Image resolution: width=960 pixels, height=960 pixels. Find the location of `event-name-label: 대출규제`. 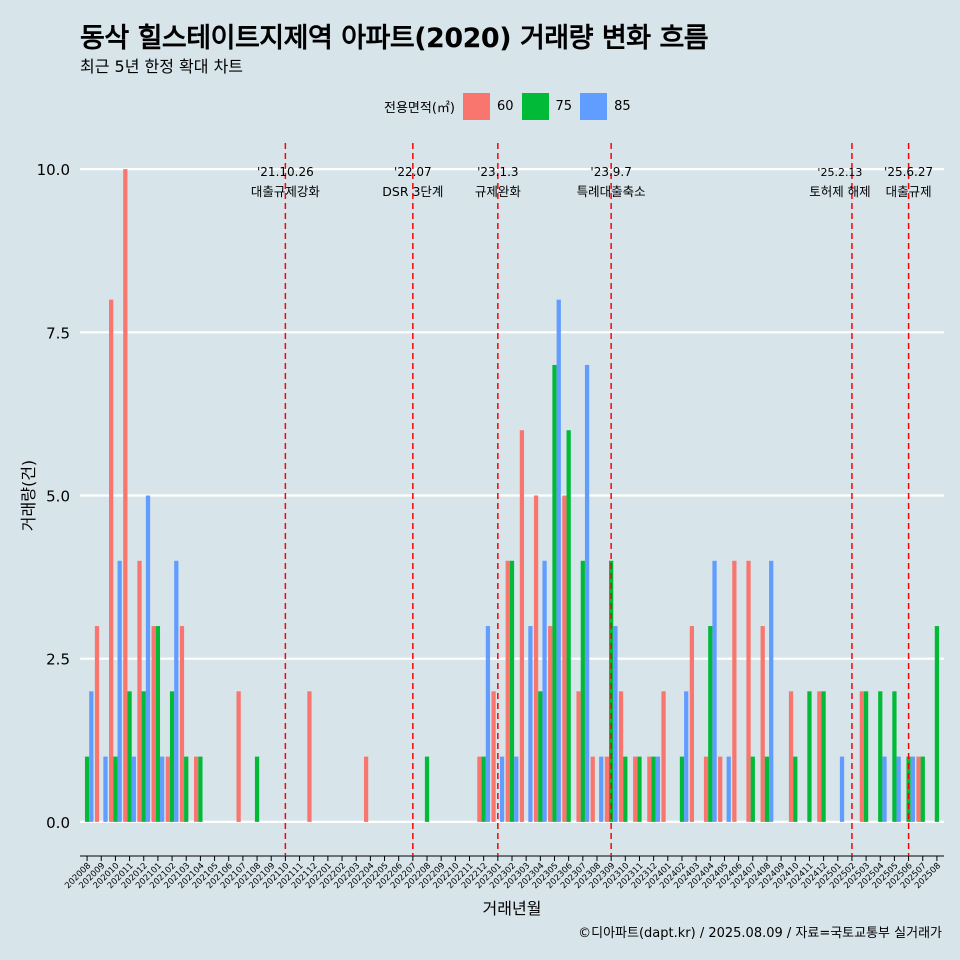

event-name-label: 대출규제 is located at coordinates (909, 191).